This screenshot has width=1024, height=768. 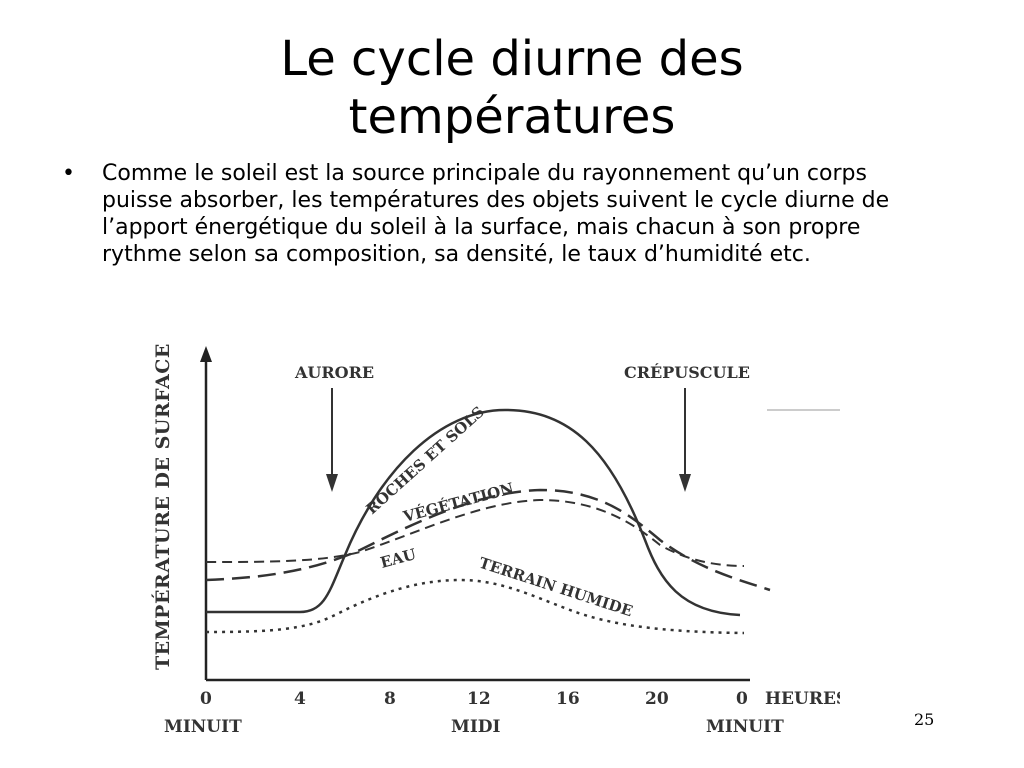 I want to click on x-tick-12: 12, so click(x=479, y=699).